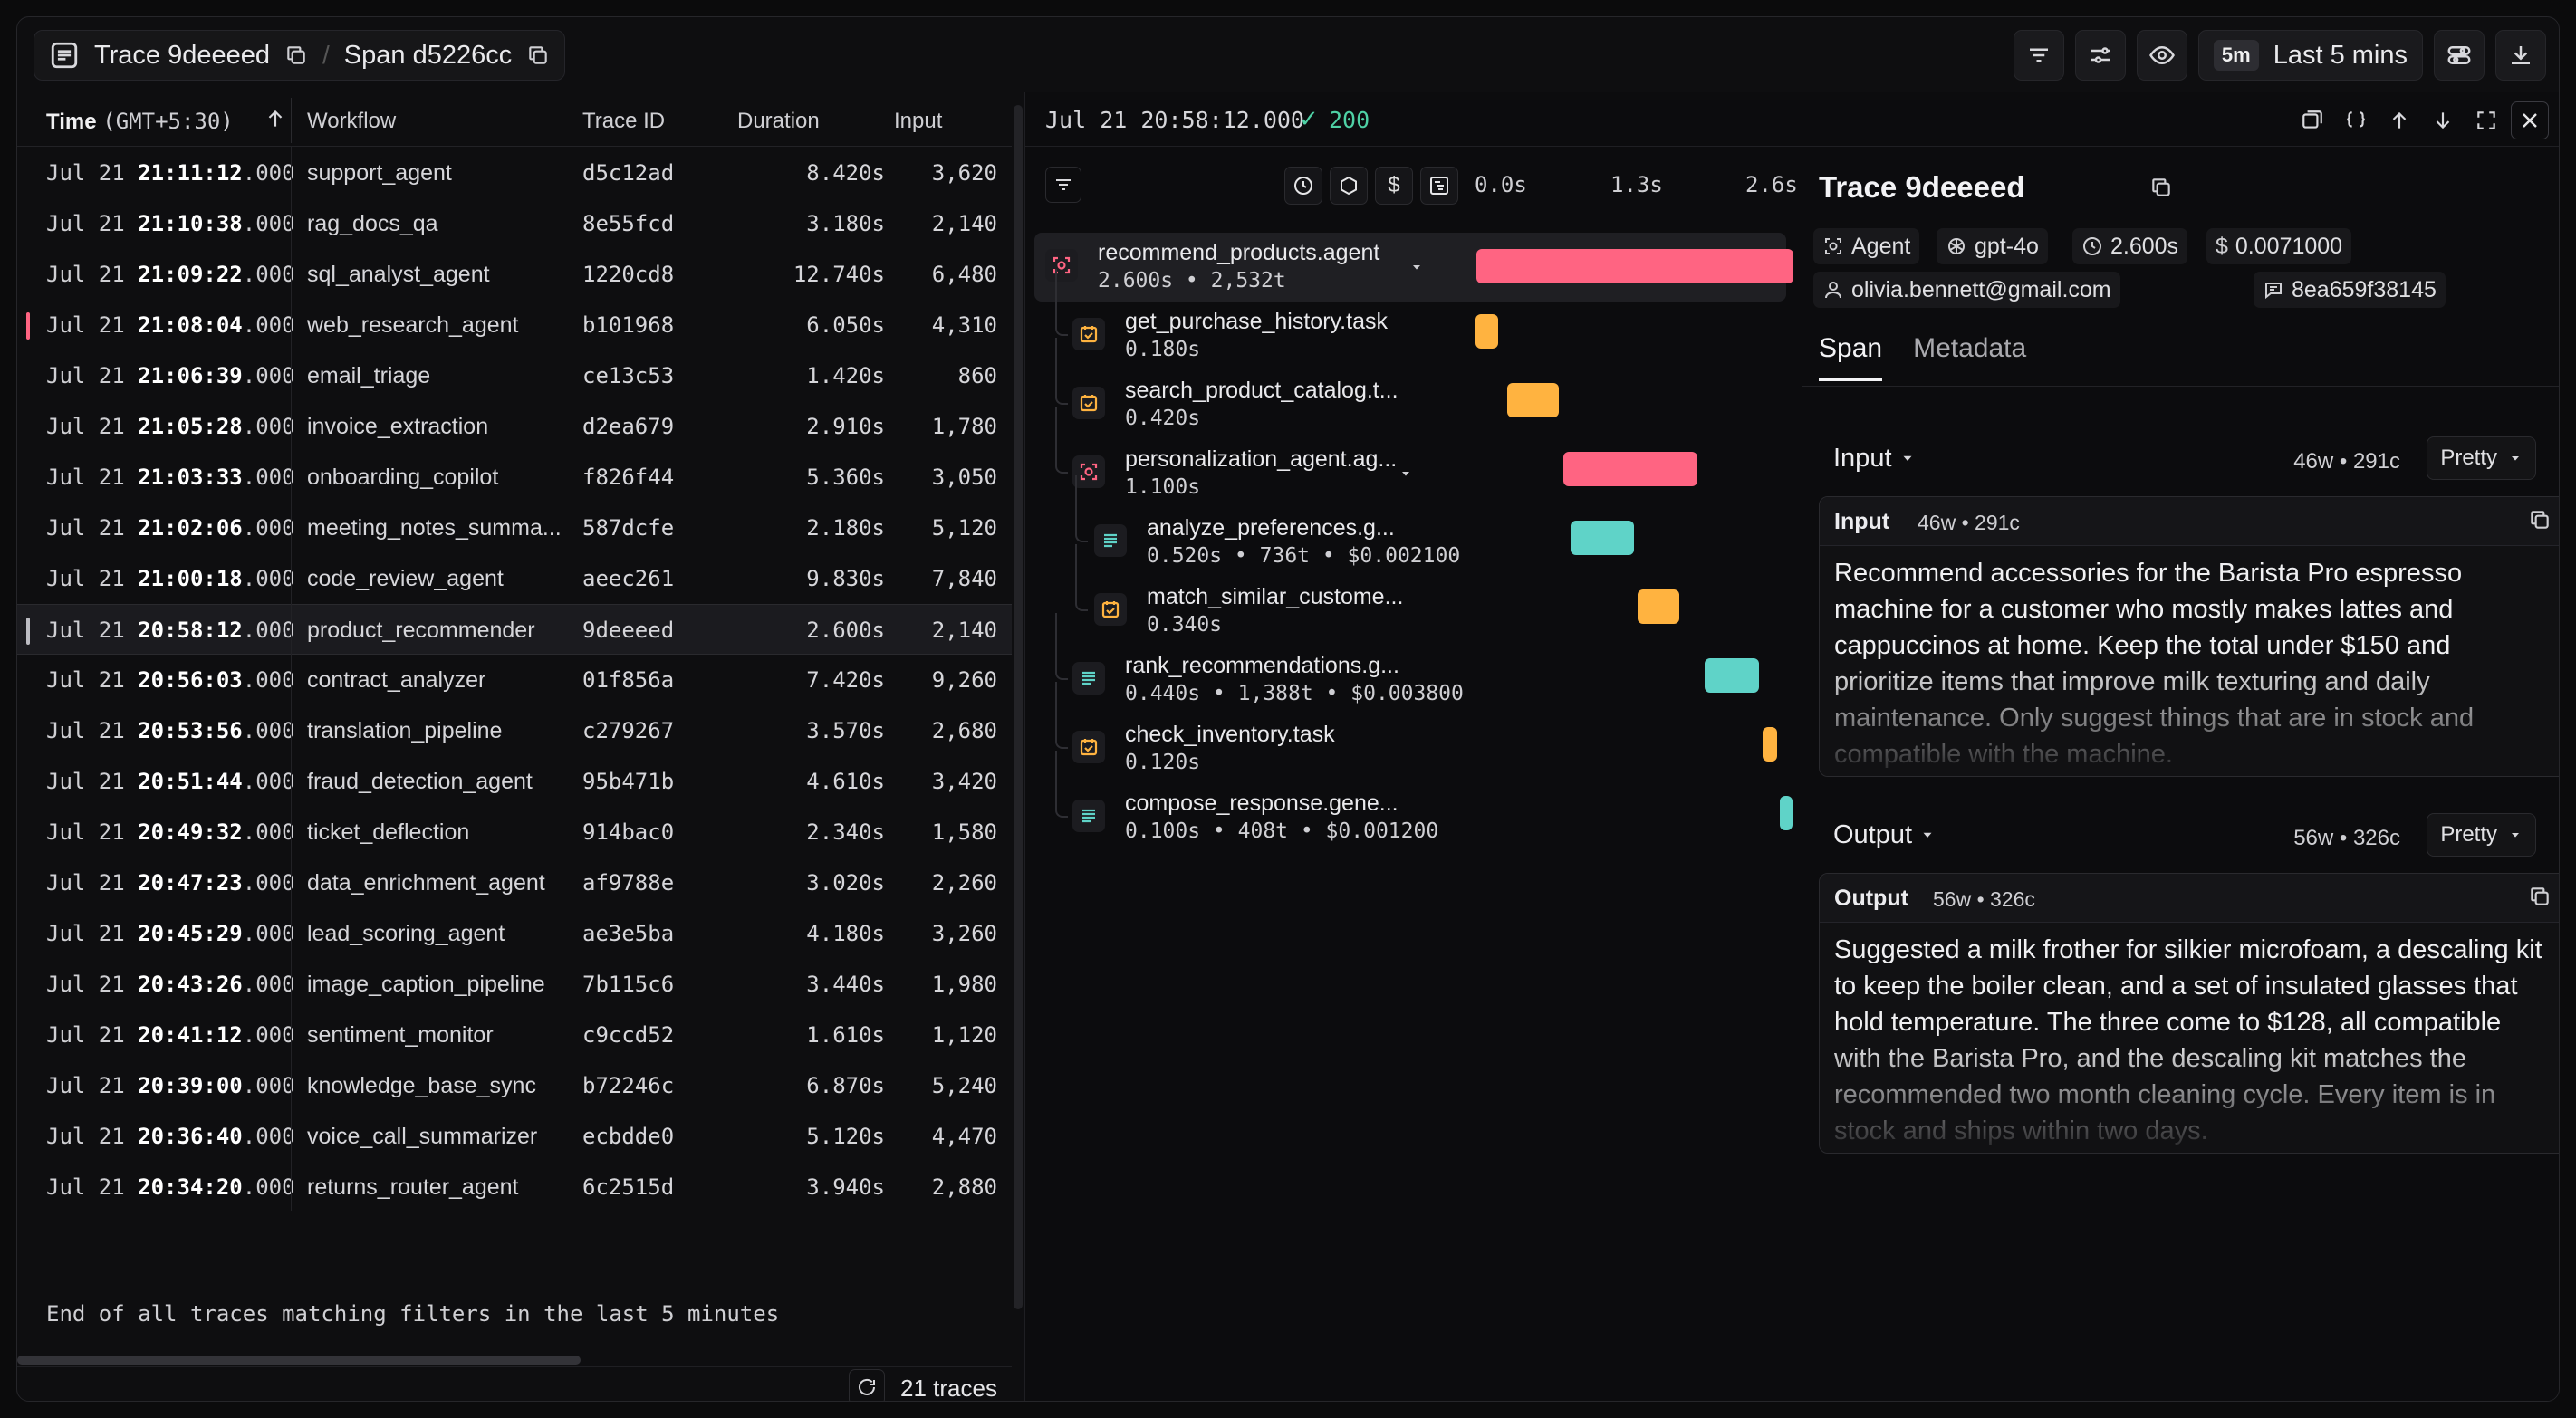  Describe the element at coordinates (2481, 835) in the screenshot. I see `output-format-select: Pretty` at that location.